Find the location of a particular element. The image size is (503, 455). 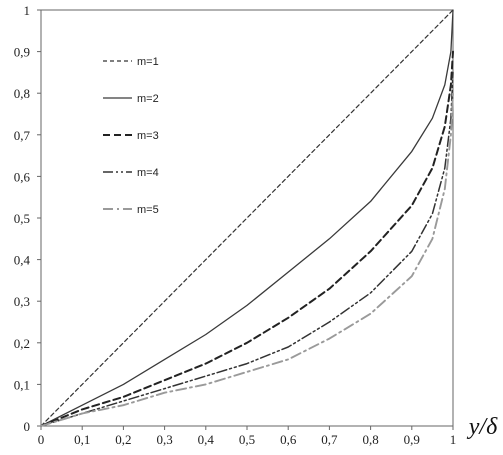

x-tick-label: 0,9 is located at coordinates (412, 439).